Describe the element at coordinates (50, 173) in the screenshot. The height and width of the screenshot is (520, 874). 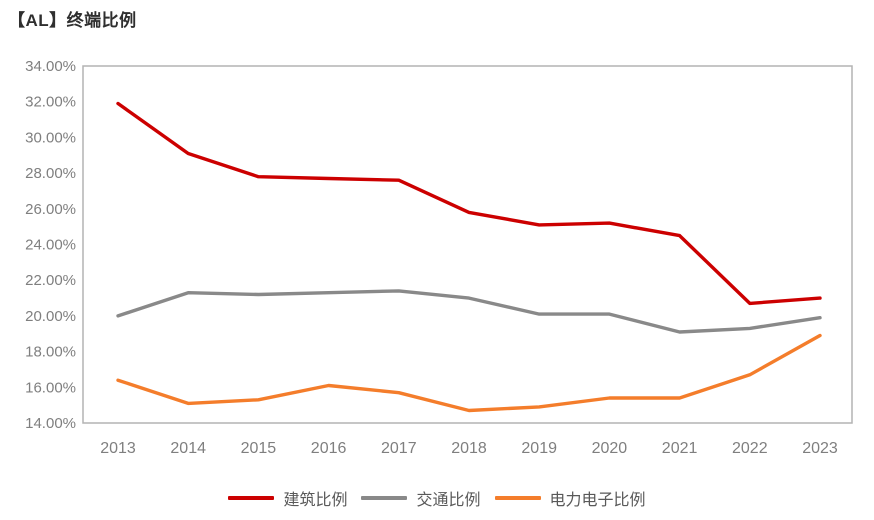
I see `y-tick-label: 28.00%` at that location.